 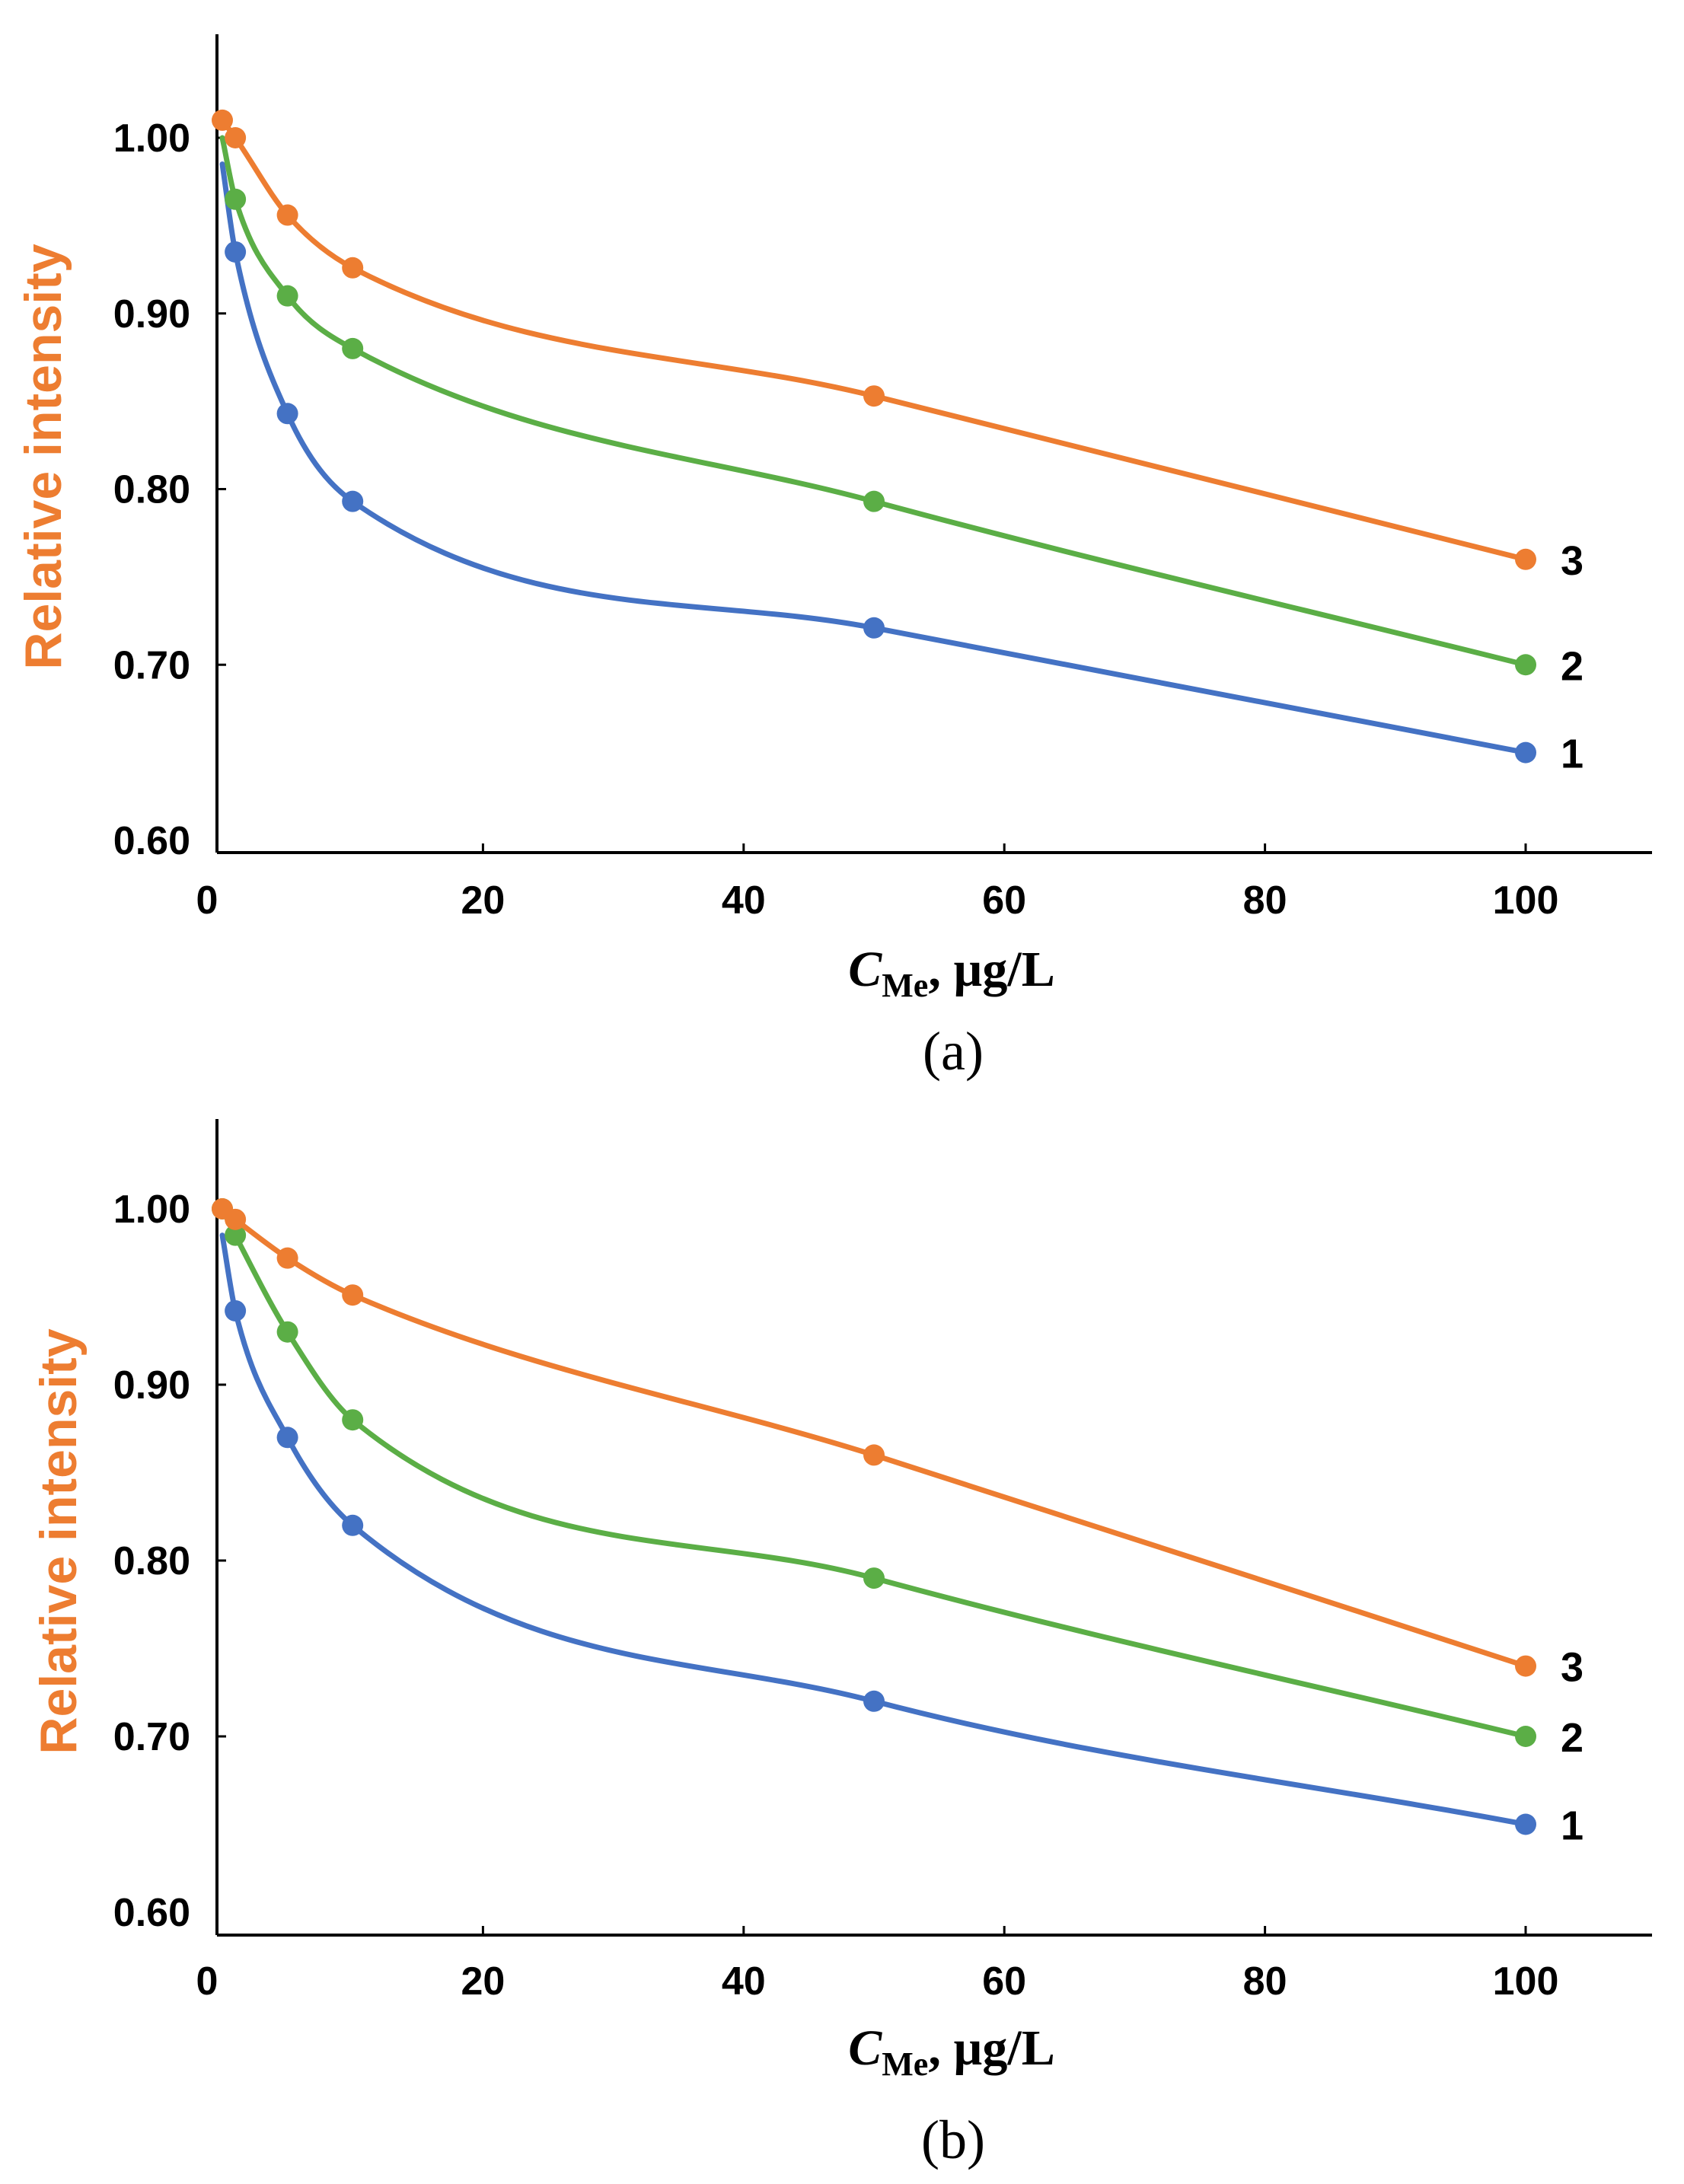 What do you see at coordinates (953, 2139) in the screenshot?
I see `panel-label-b: (b)` at bounding box center [953, 2139].